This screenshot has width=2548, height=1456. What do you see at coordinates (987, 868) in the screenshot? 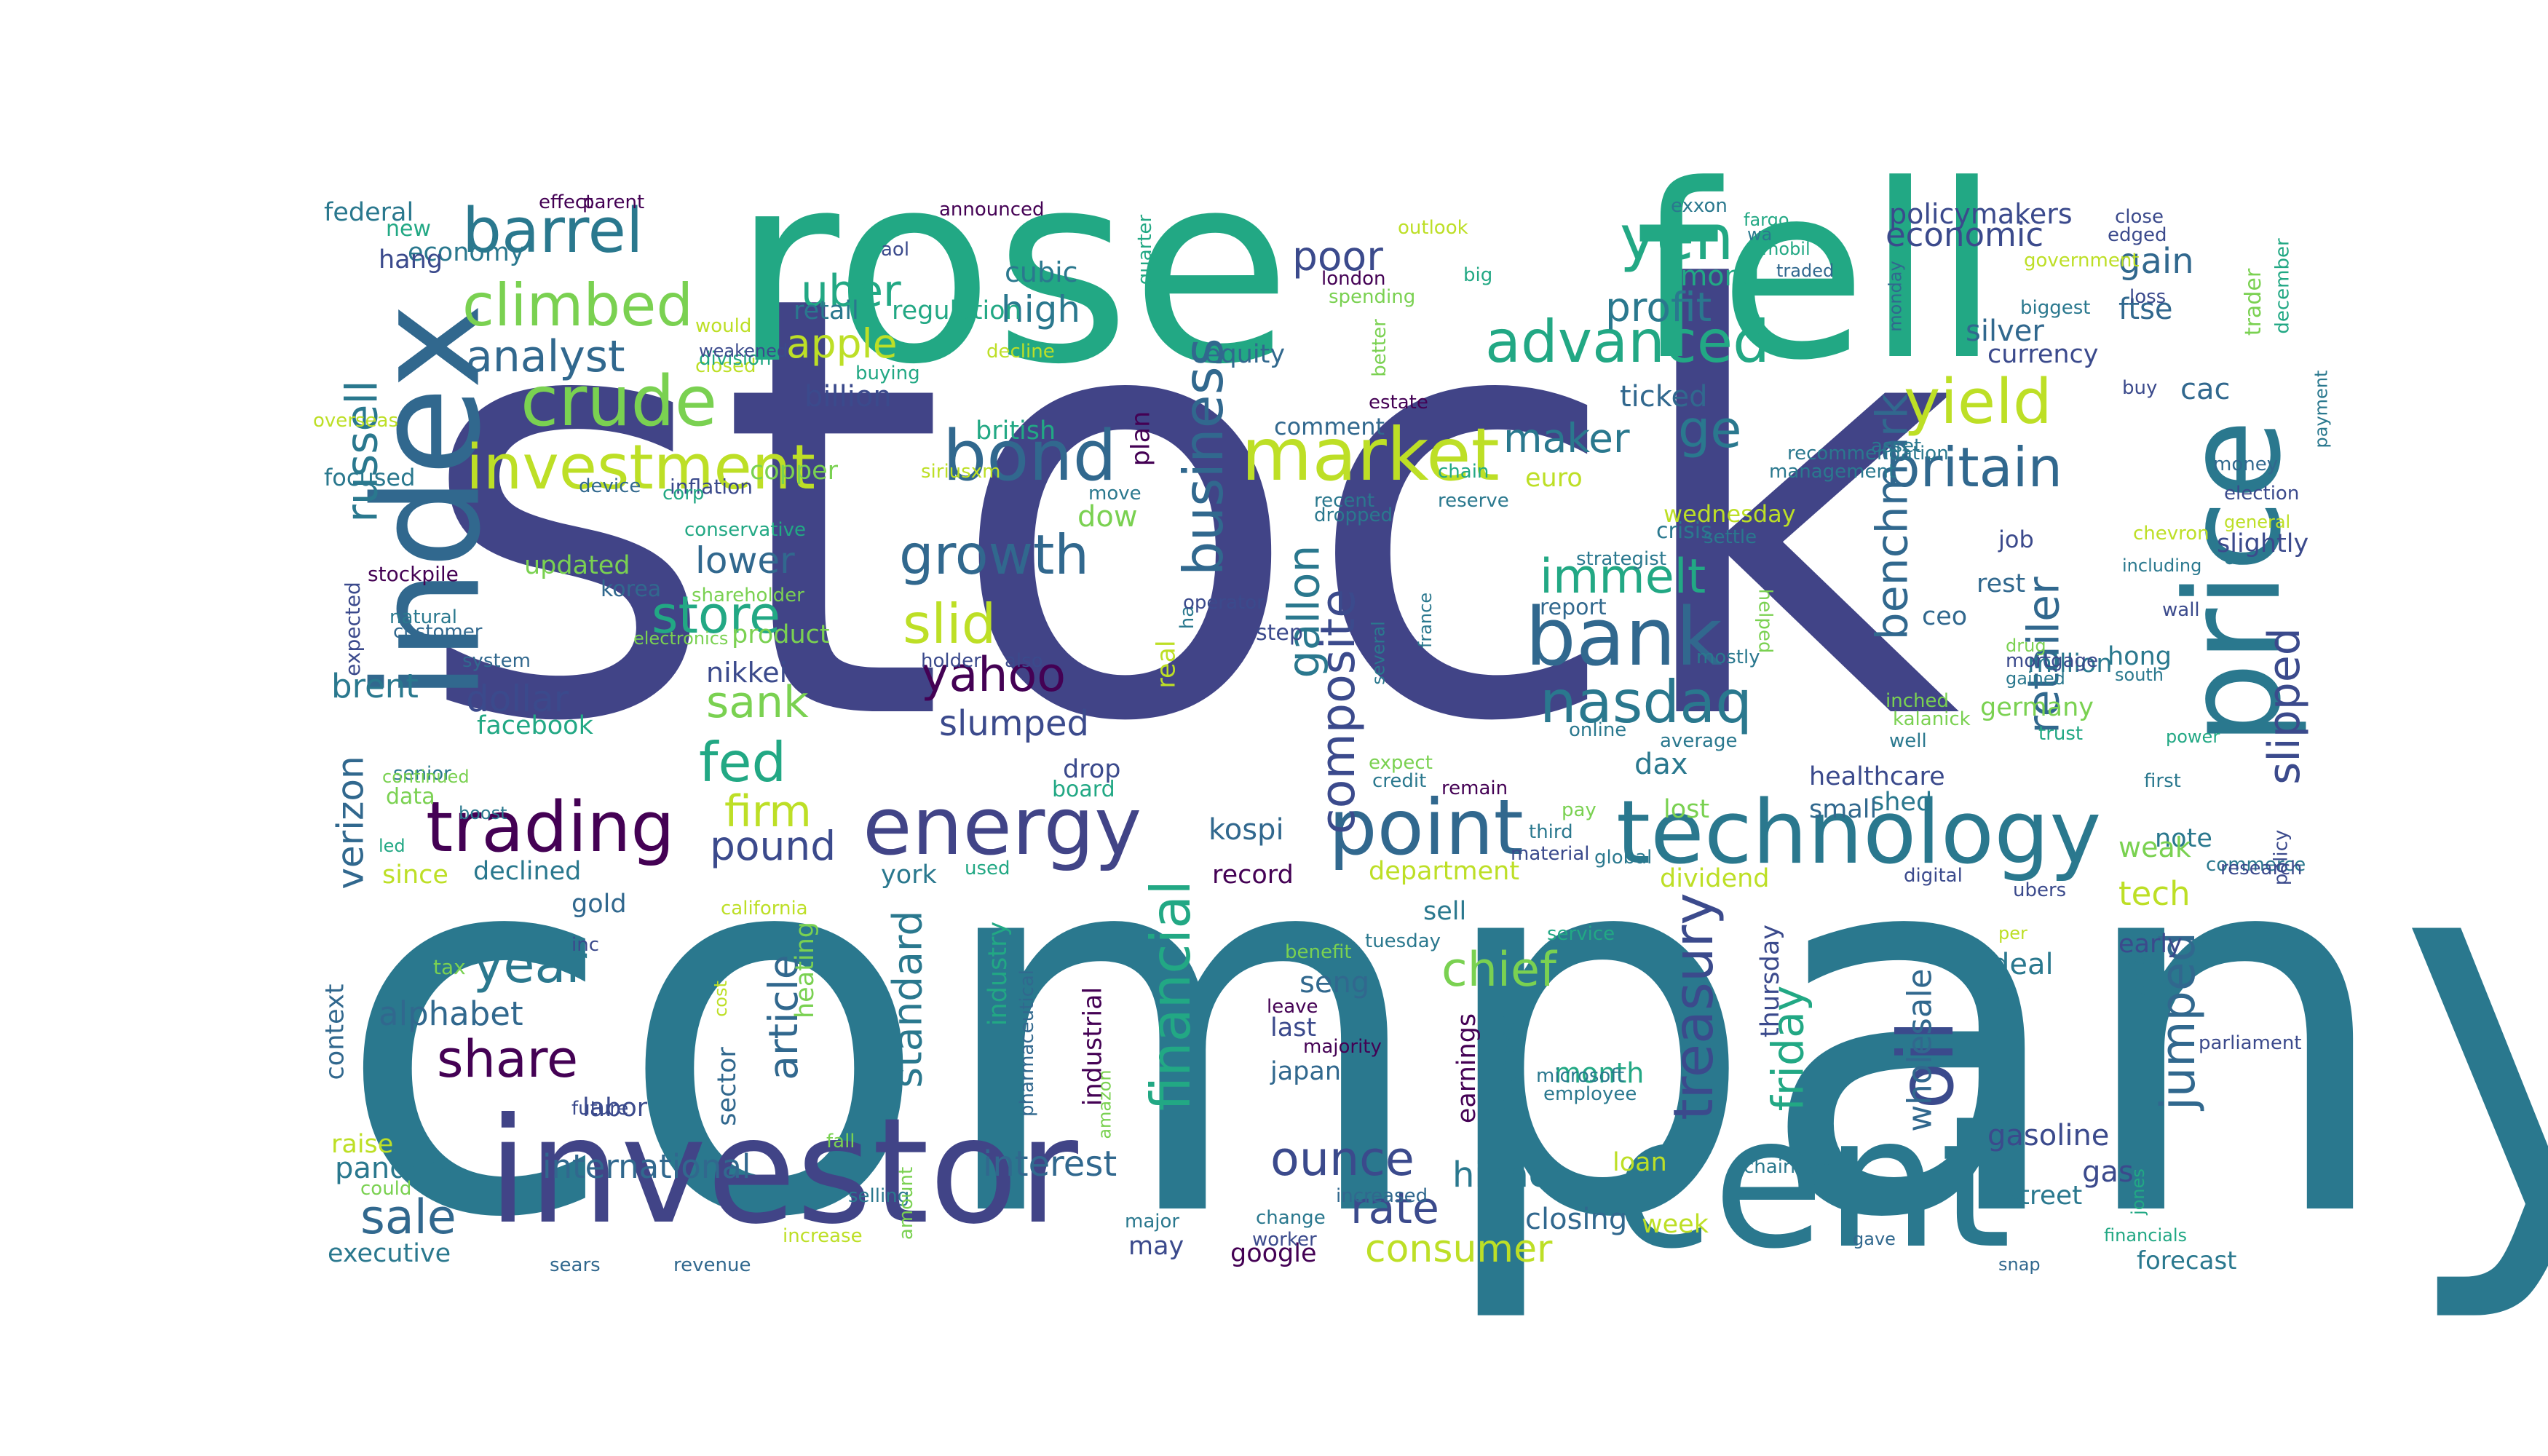
I see `word: used` at bounding box center [987, 868].